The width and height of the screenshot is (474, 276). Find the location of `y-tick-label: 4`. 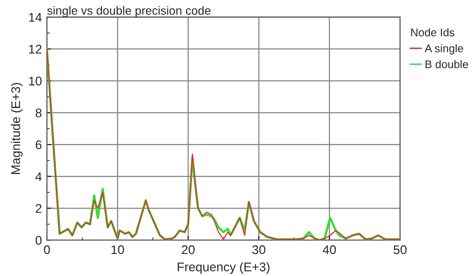

y-tick-label: 4 is located at coordinates (38, 176).